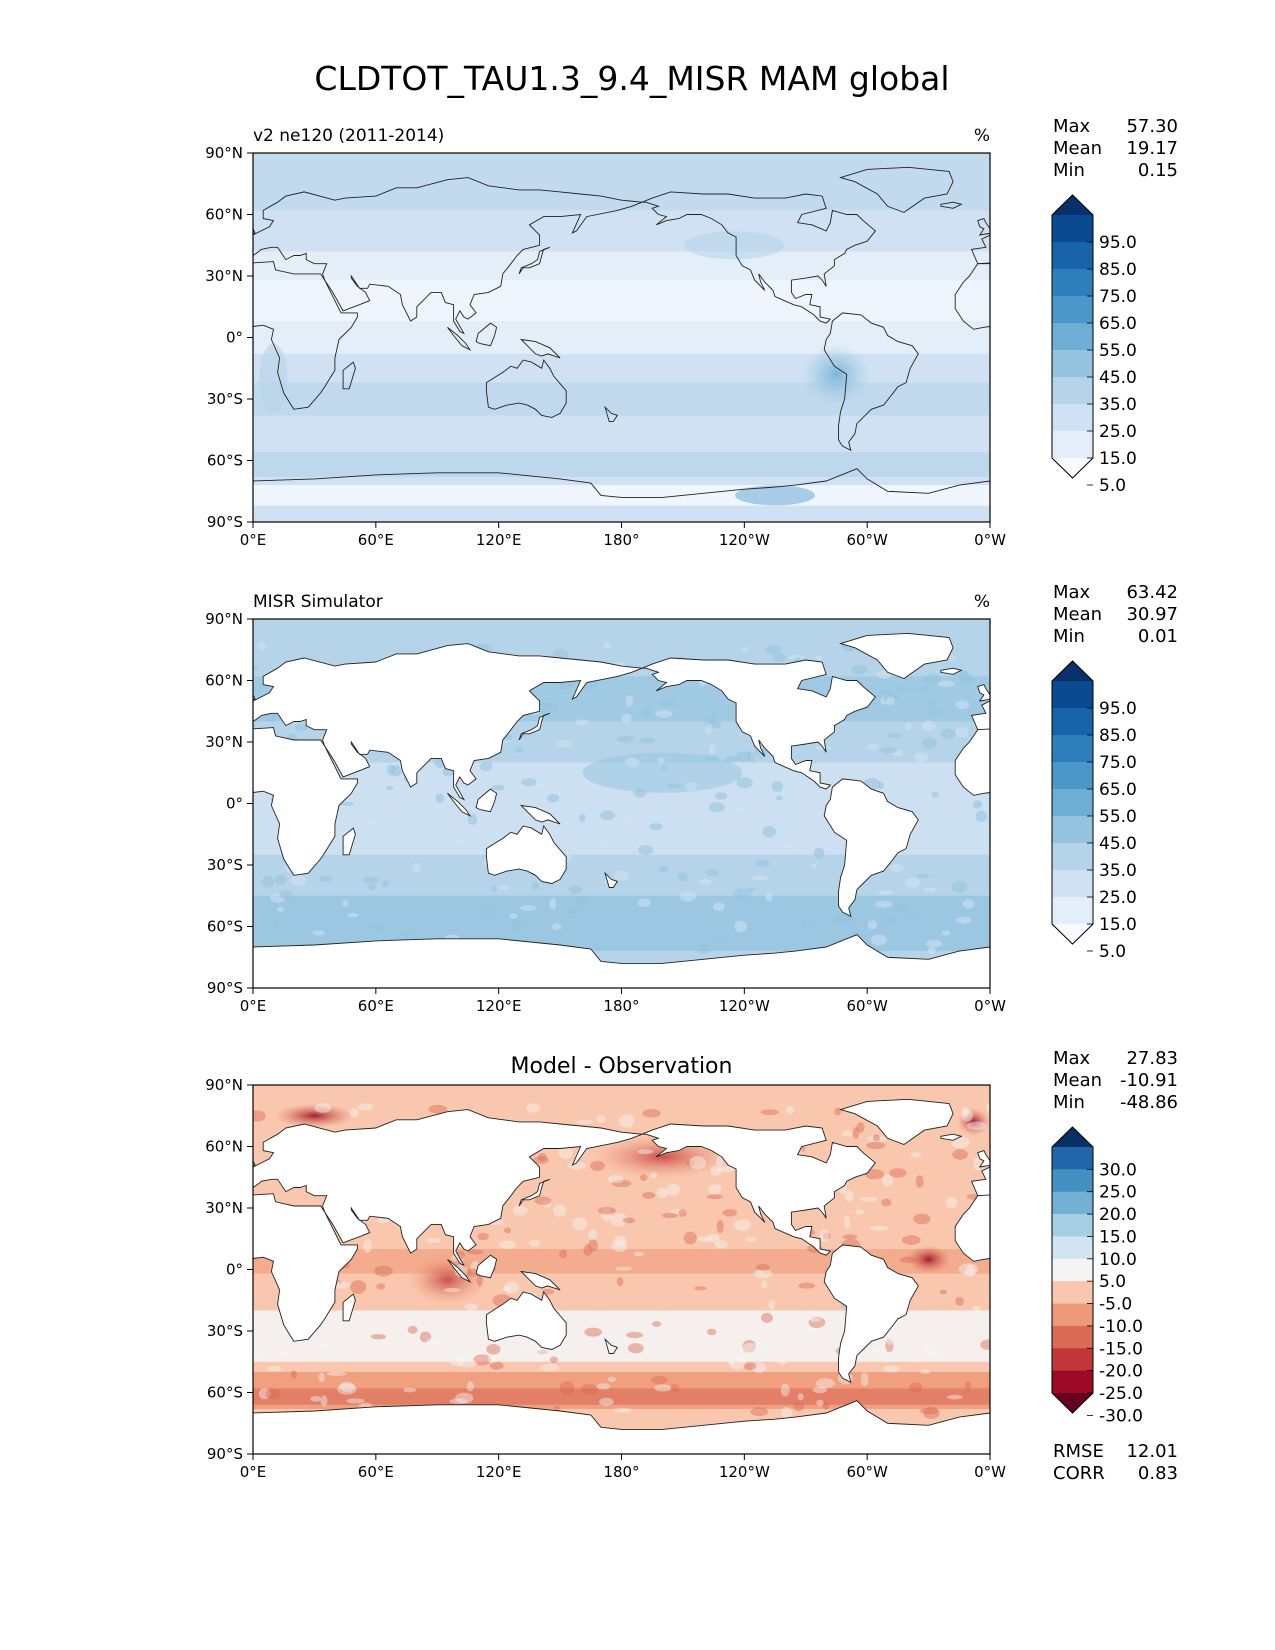 The width and height of the screenshot is (1275, 1650). What do you see at coordinates (1072, 1058) in the screenshot?
I see `stat-label-max: Max` at bounding box center [1072, 1058].